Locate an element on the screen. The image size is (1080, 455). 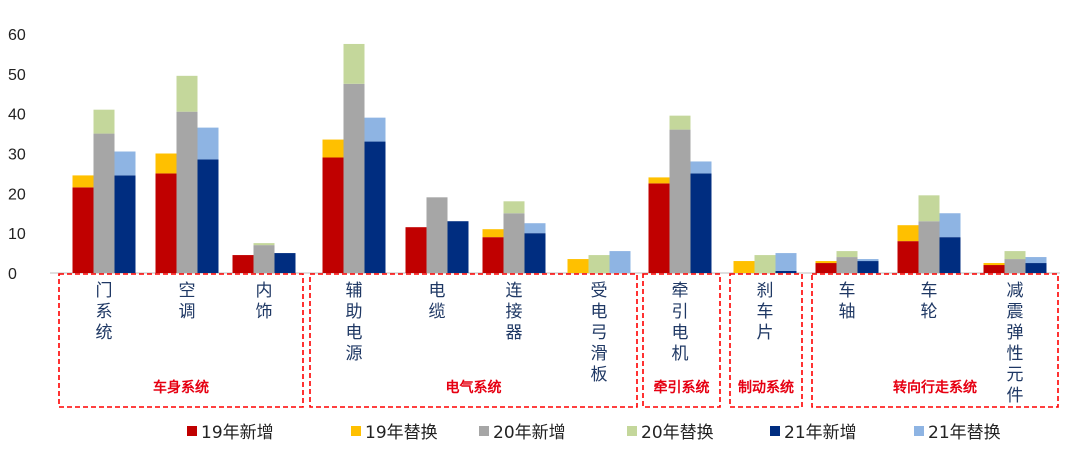
group-label: 制动系统 is located at coordinates (766, 387).